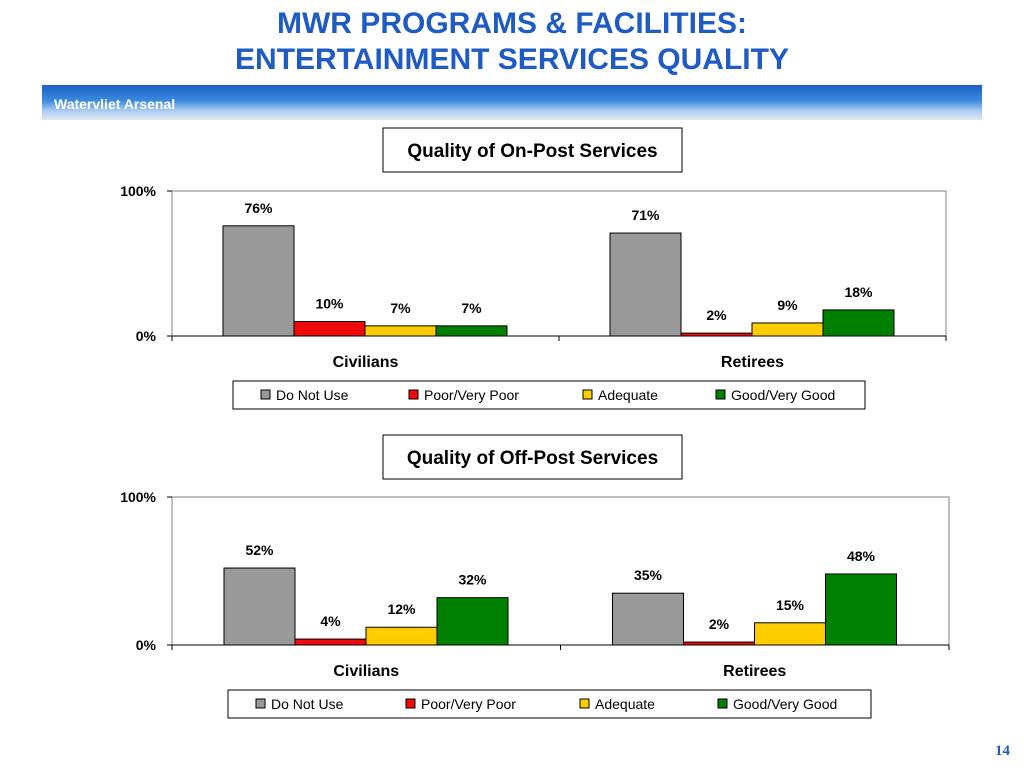 The width and height of the screenshot is (1024, 768). Describe the element at coordinates (329, 304) in the screenshot. I see `data-label: 10%` at that location.